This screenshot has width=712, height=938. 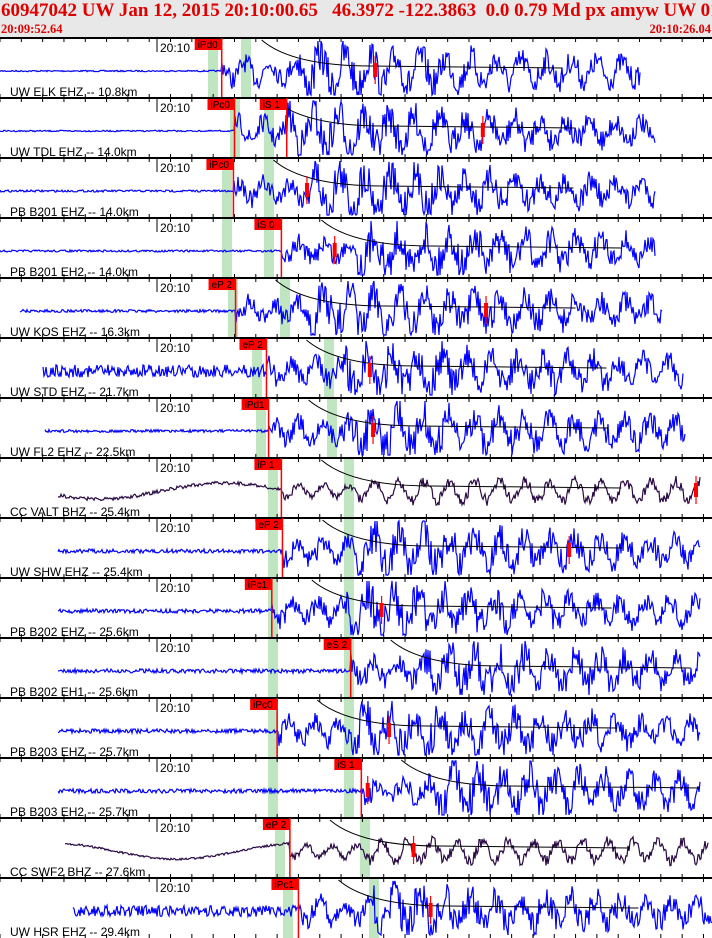 I want to click on pick-label: iPd1, so click(x=255, y=405).